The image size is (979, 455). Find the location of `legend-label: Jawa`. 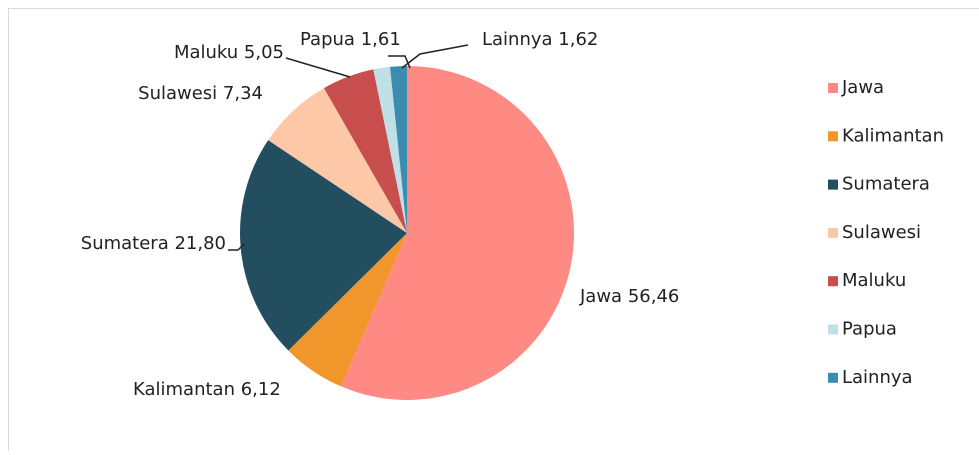

legend-label: Jawa is located at coordinates (862, 87).